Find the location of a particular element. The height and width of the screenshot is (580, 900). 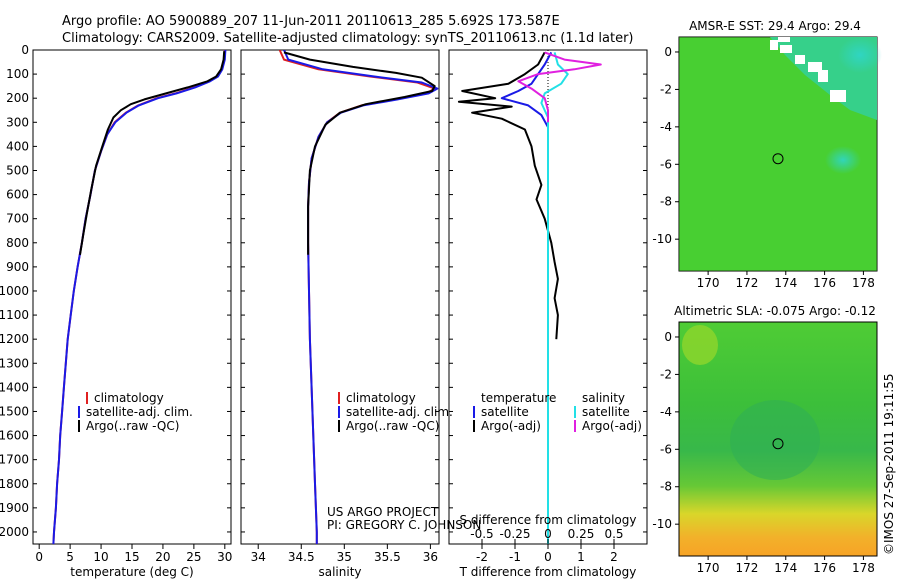

y-tick-label: 900 is located at coordinates (17, 267).